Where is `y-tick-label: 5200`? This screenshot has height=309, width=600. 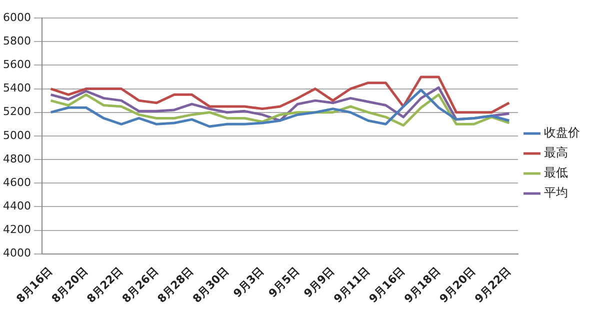
y-tick-label: 5200 is located at coordinates (16, 111).